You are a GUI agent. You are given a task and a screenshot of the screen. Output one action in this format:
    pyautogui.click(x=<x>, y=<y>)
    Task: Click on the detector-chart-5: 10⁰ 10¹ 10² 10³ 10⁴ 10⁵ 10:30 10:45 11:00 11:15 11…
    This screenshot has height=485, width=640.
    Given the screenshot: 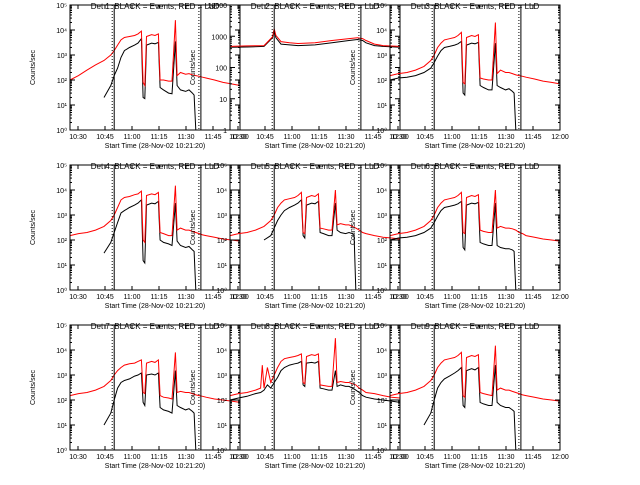 What is the action you would take?
    pyautogui.click(x=299, y=236)
    